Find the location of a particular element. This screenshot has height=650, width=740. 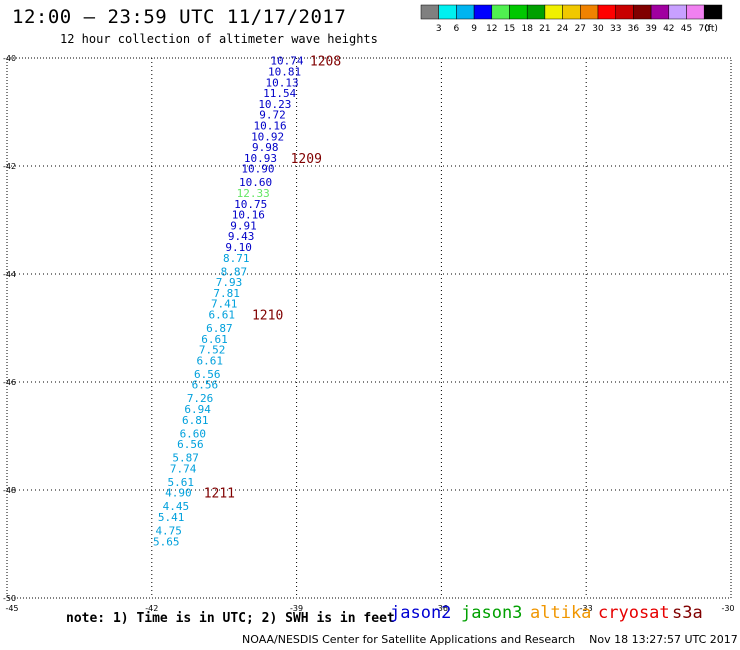

wave-height-label: 10.74 is located at coordinates (286, 61).